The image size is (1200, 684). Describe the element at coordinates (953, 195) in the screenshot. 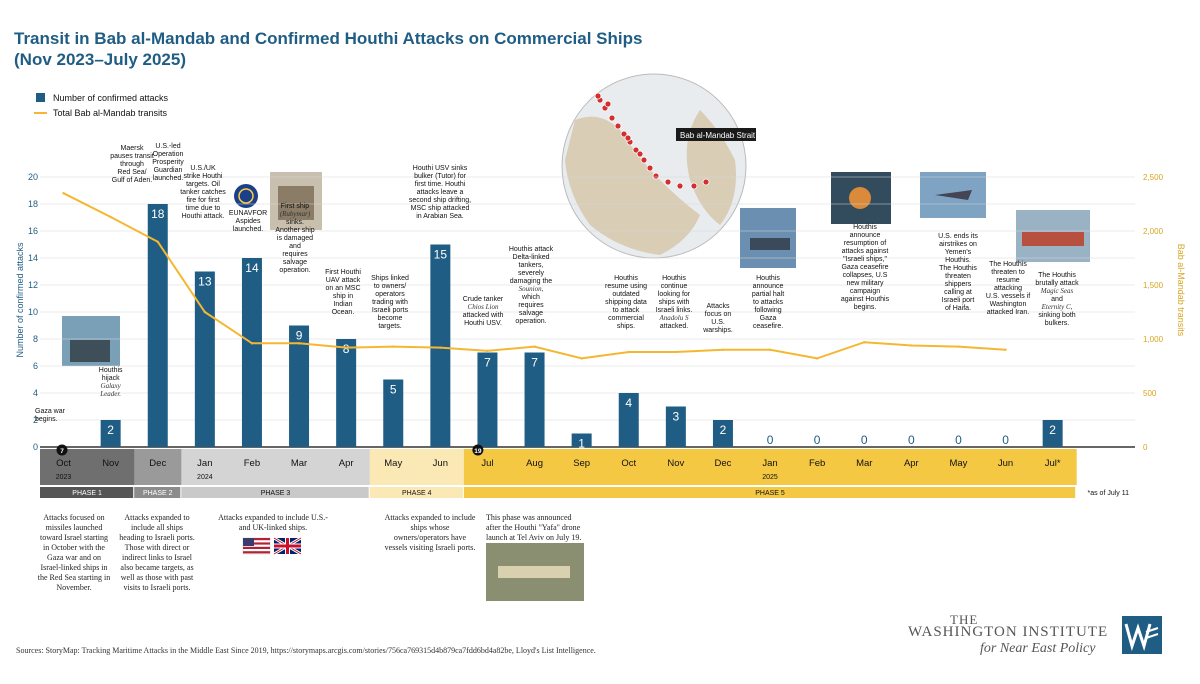

I see `photo-fighter-jet` at that location.